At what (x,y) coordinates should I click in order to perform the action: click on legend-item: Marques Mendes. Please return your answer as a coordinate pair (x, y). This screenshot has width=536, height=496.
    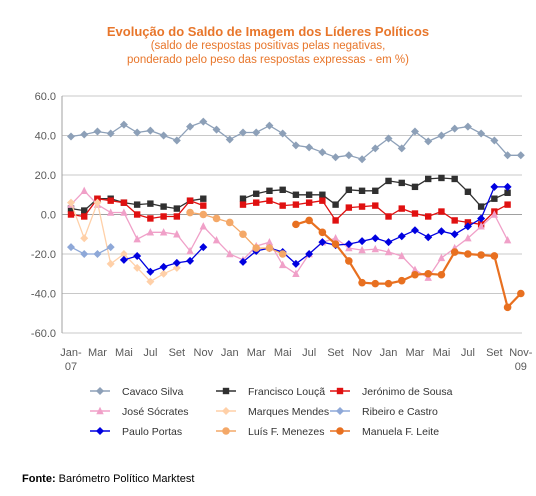
    Looking at the image, I should click on (272, 412).